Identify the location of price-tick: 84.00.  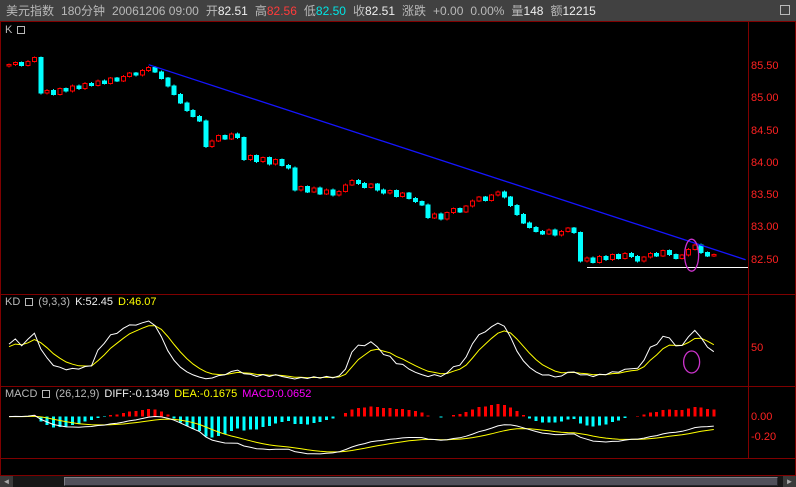
(765, 162).